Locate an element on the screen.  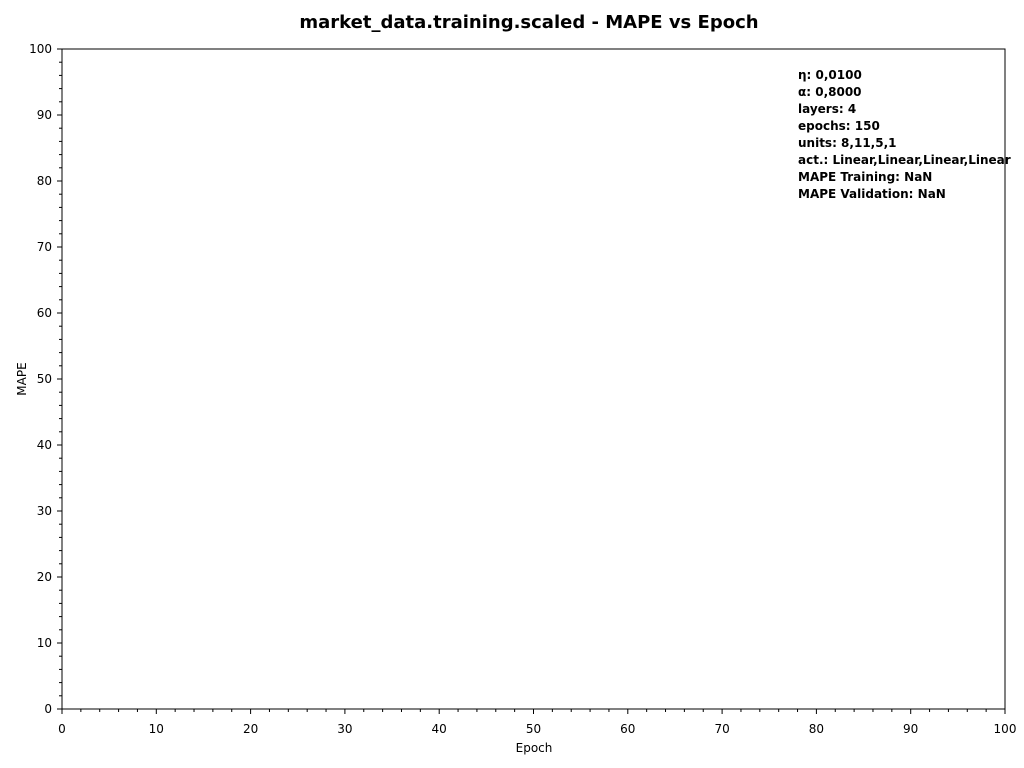
y-axis-label: MAPE is located at coordinates (22, 378).